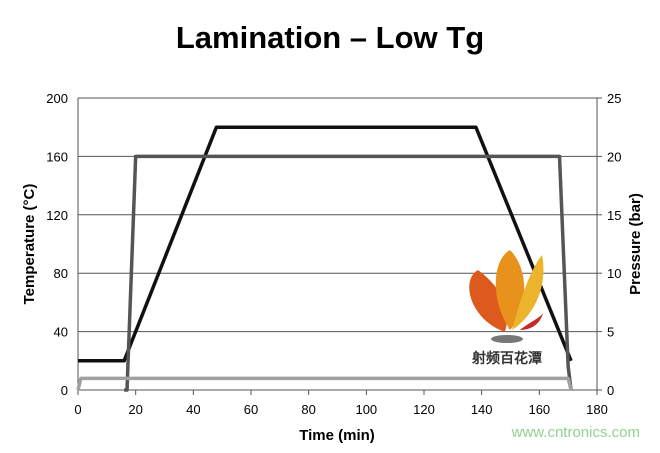 Image resolution: width=660 pixels, height=453 pixels. I want to click on y-axis-label: Temperature (°C), so click(29, 244).